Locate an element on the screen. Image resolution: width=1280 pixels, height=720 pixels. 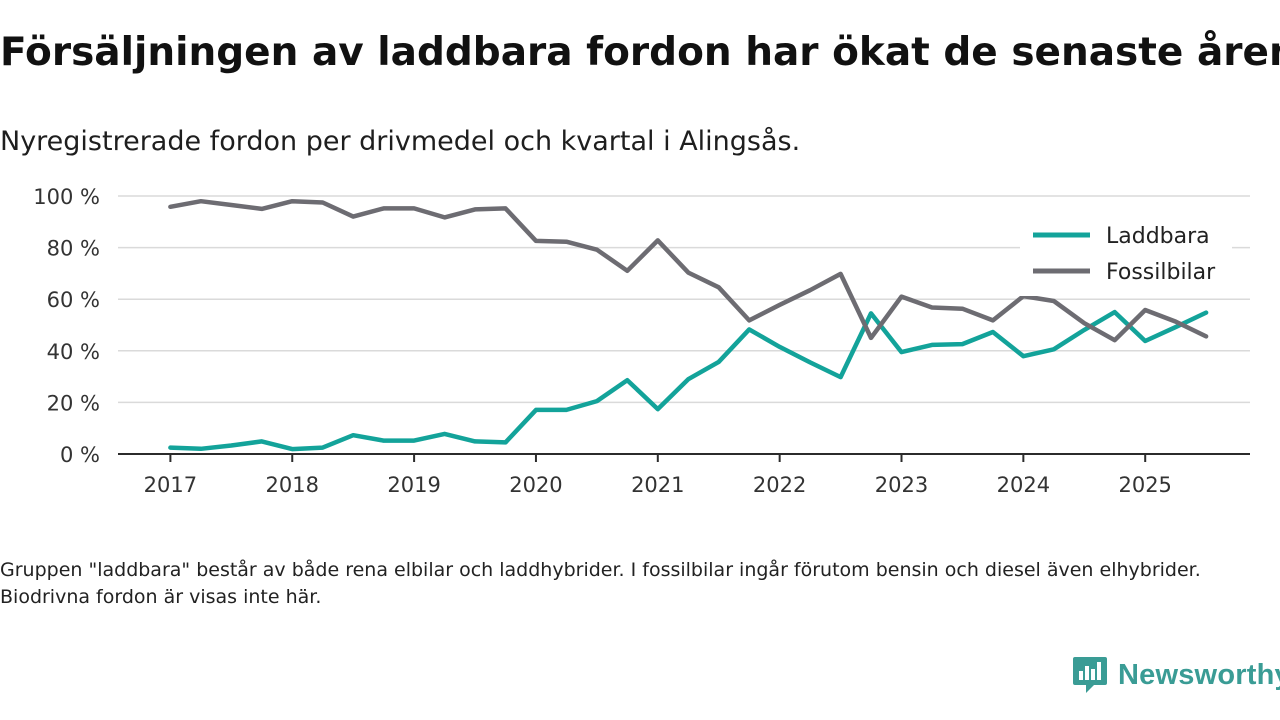
x-tick-label: 2017 is located at coordinates (170, 485).